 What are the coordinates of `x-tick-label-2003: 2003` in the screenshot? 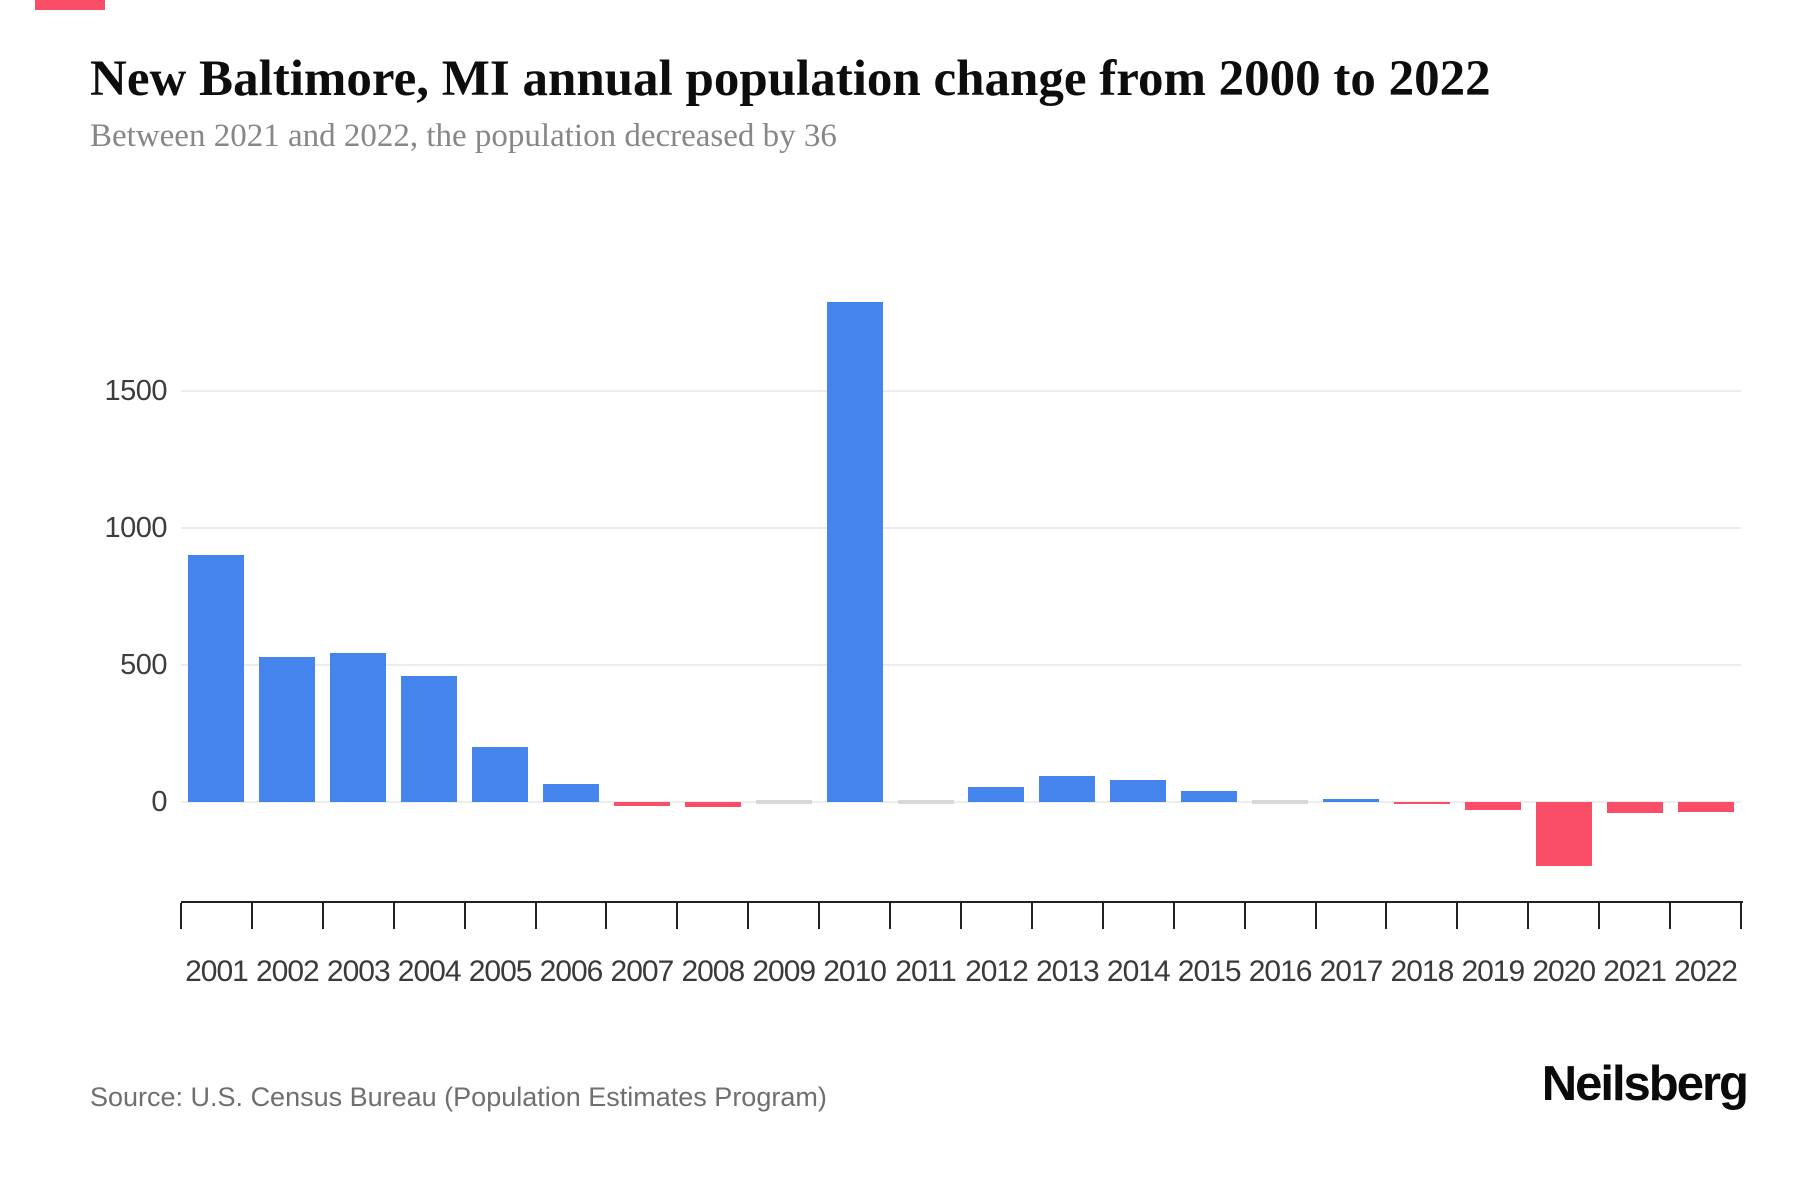 It's located at (358, 971).